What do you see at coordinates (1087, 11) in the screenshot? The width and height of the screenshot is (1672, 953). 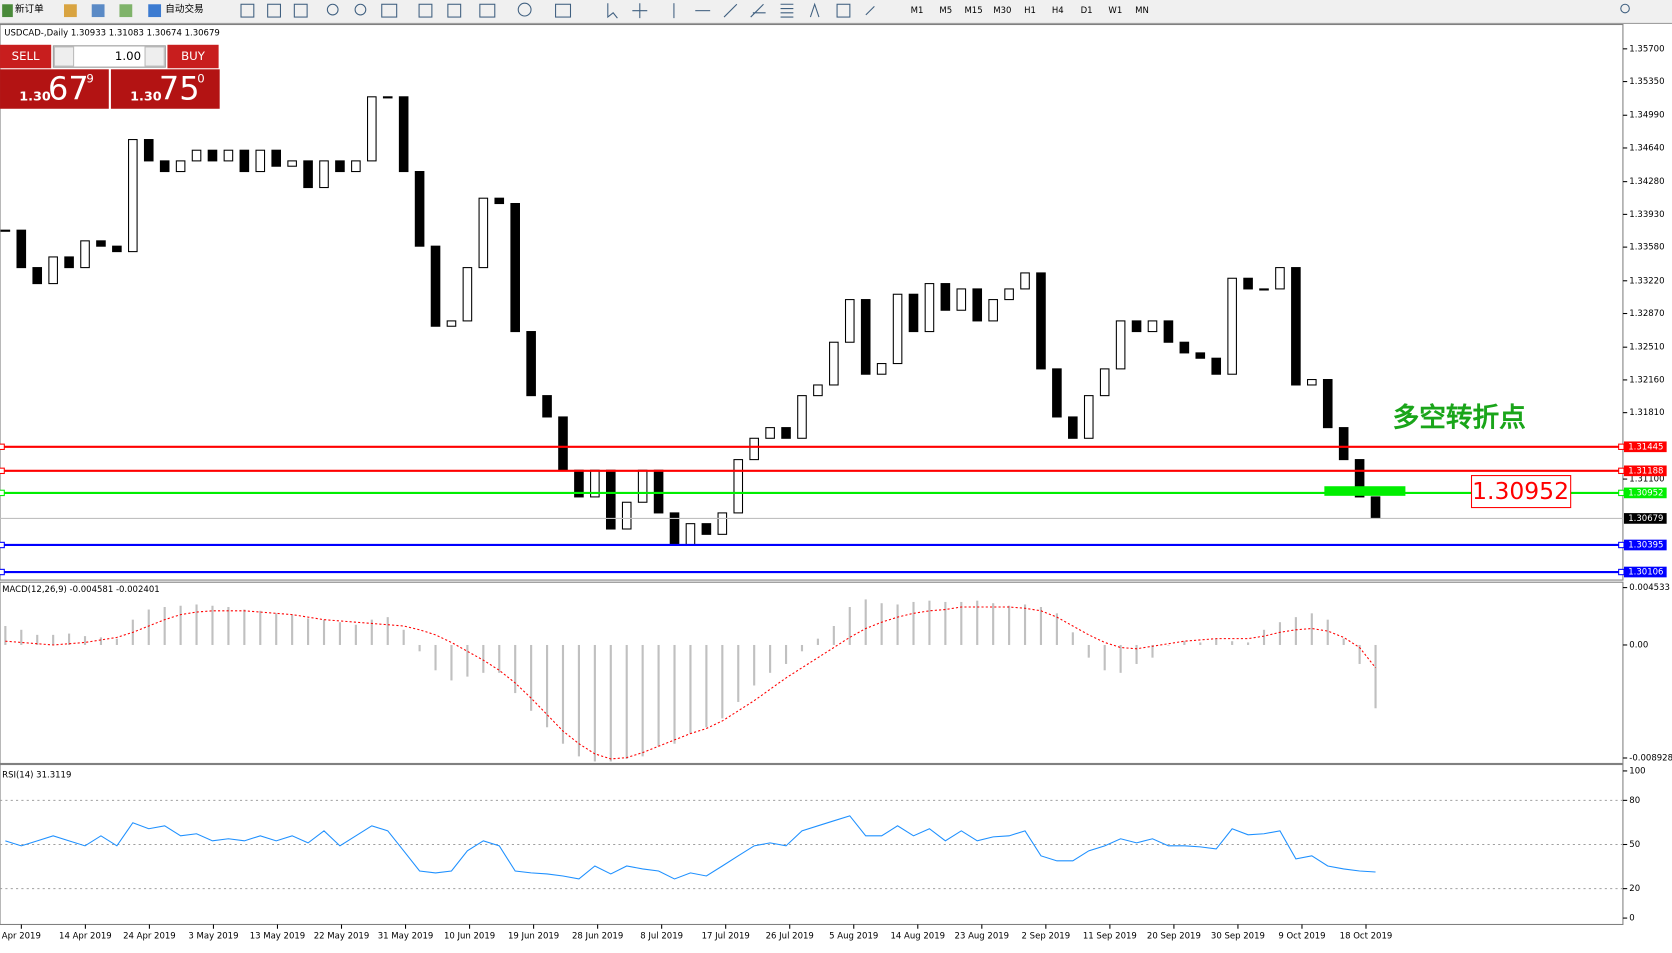 I see `timeframe-button: D1` at bounding box center [1087, 11].